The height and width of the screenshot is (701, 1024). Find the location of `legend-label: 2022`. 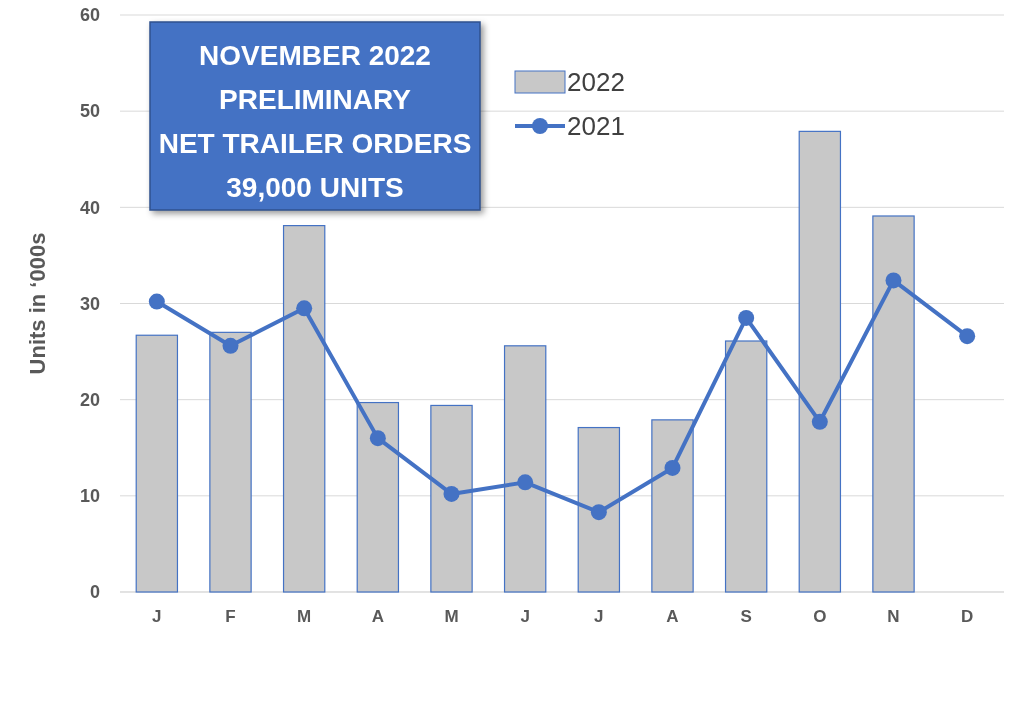

legend-label: 2022 is located at coordinates (596, 82).